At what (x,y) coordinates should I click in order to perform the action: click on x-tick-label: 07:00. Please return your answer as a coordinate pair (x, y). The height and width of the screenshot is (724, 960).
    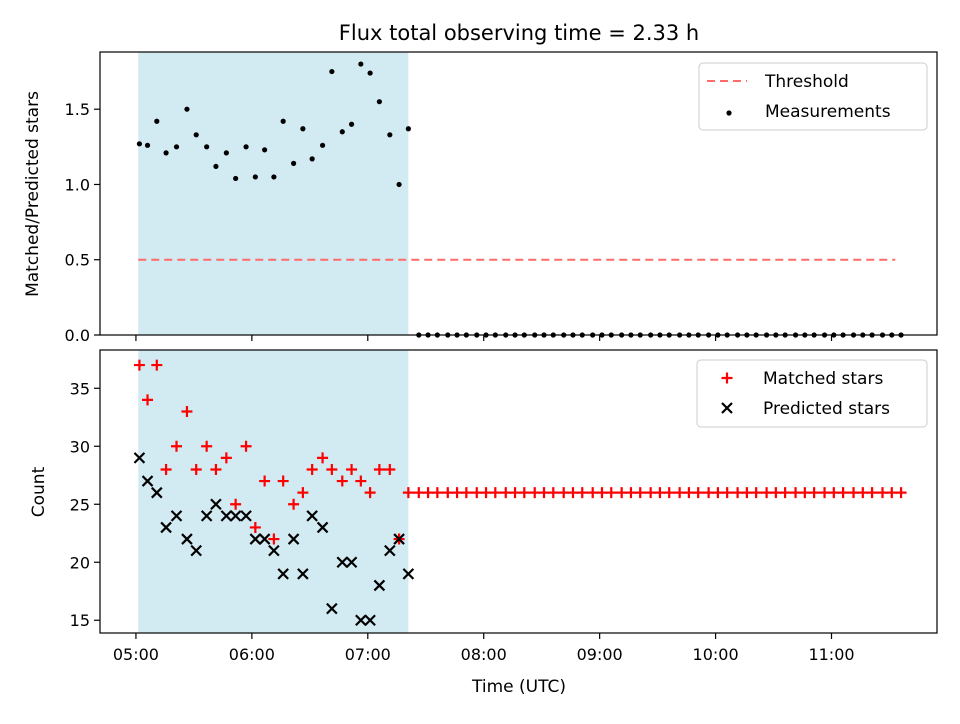
    Looking at the image, I should click on (368, 654).